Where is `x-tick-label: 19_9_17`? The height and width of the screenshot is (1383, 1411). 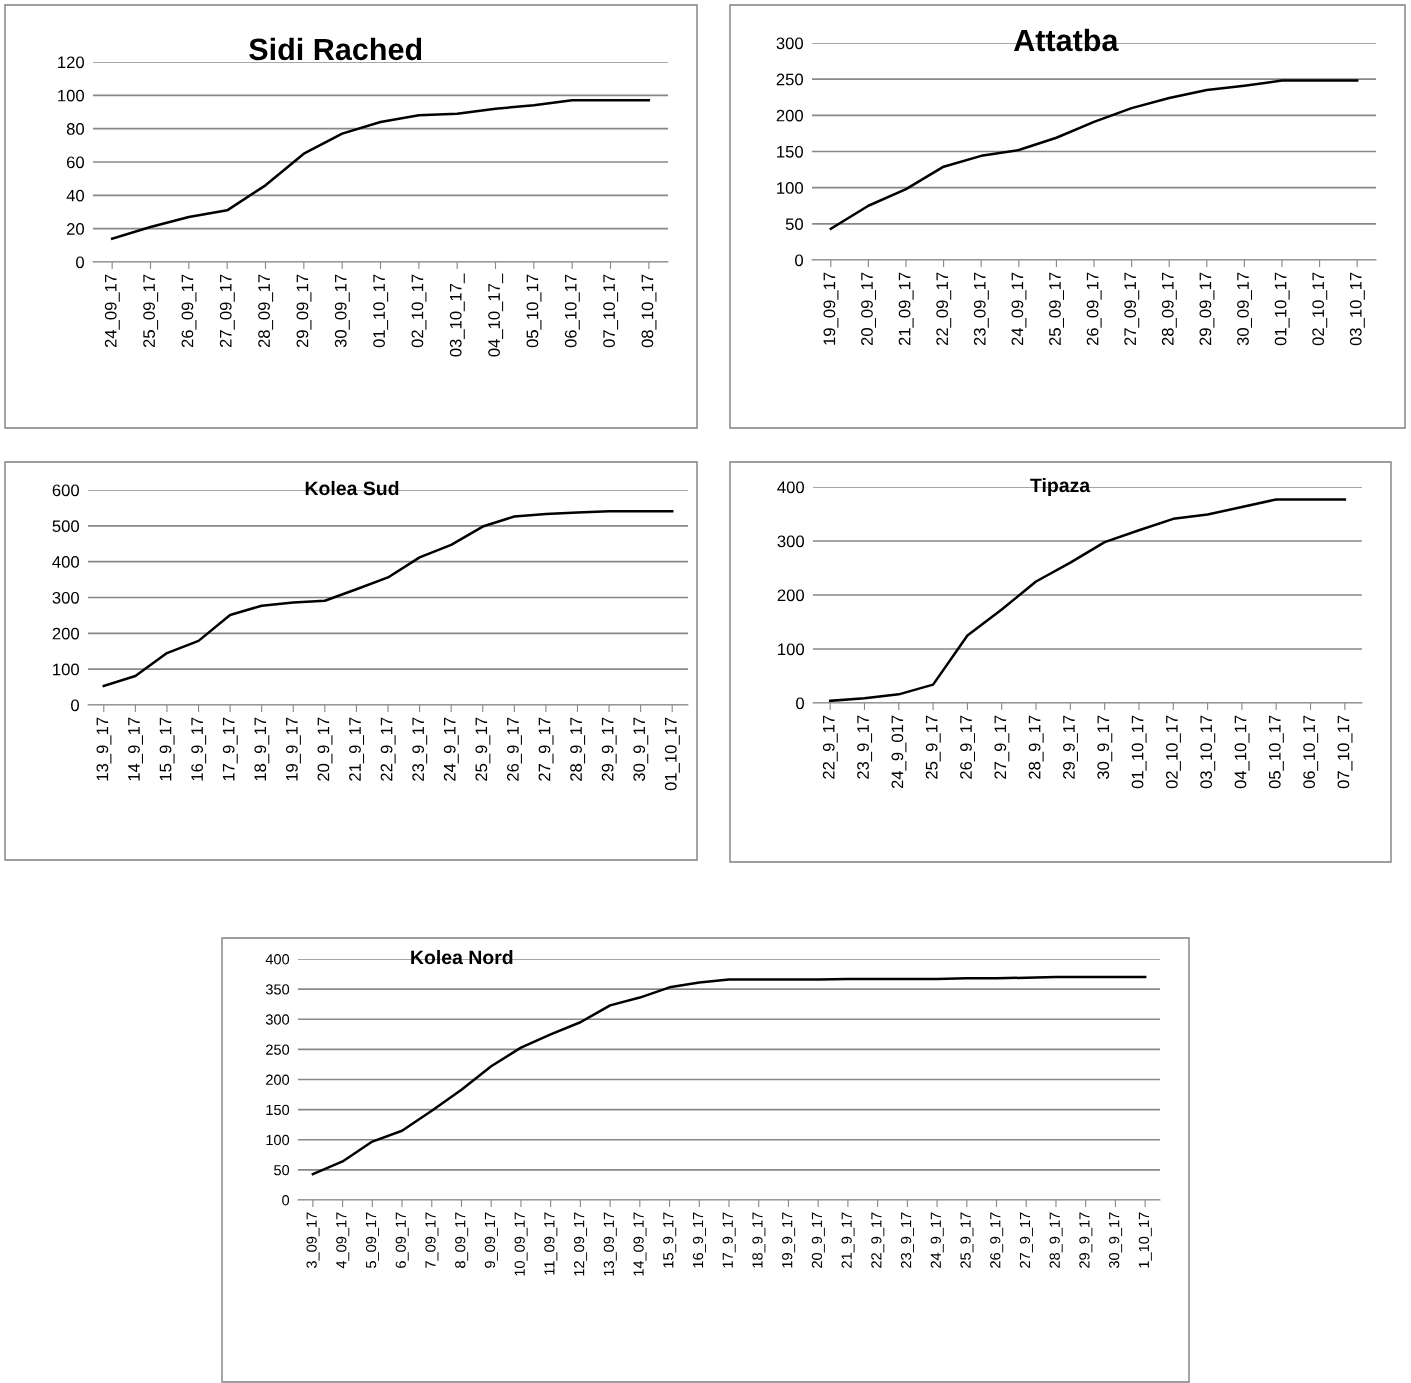 x-tick-label: 19_9_17 is located at coordinates (789, 1240).